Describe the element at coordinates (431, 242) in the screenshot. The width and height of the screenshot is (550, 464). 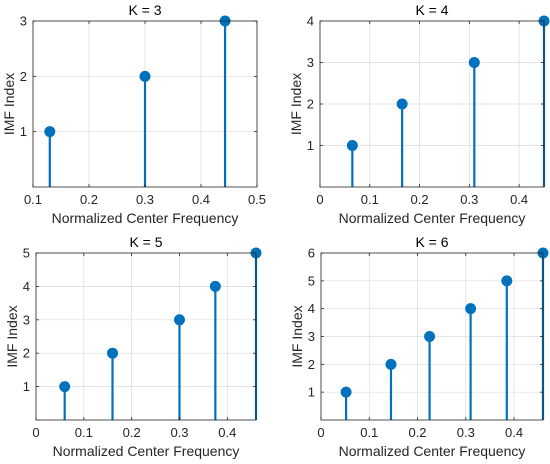
I see `chart-title: K = 6` at that location.